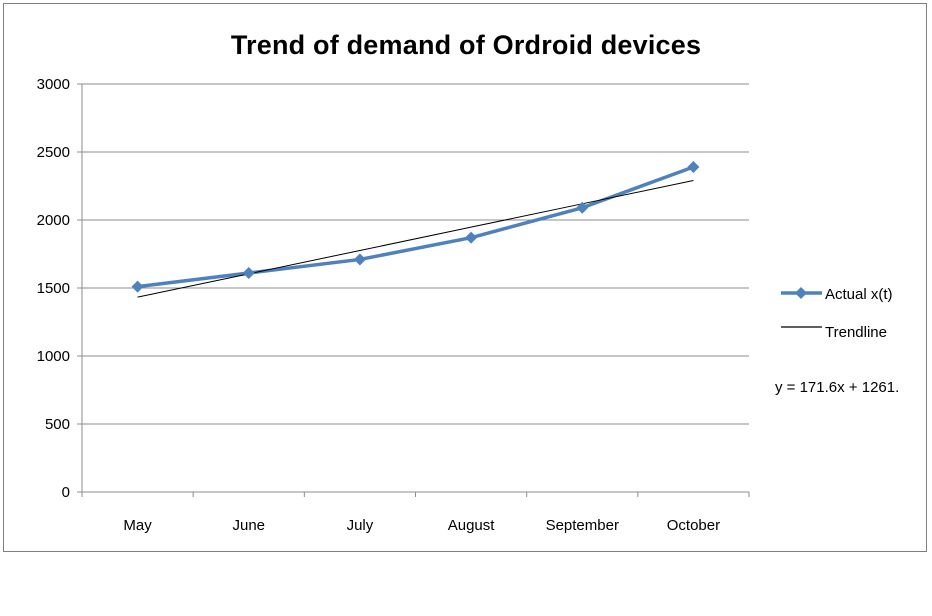  Describe the element at coordinates (415, 238) in the screenshot. I see `series-line-trendline` at that location.